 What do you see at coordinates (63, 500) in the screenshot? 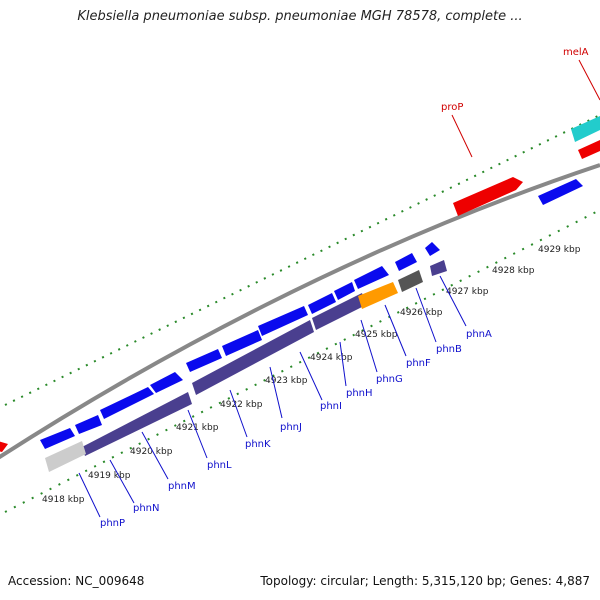
I see `kbp-label: 4918 kbp` at bounding box center [63, 500].